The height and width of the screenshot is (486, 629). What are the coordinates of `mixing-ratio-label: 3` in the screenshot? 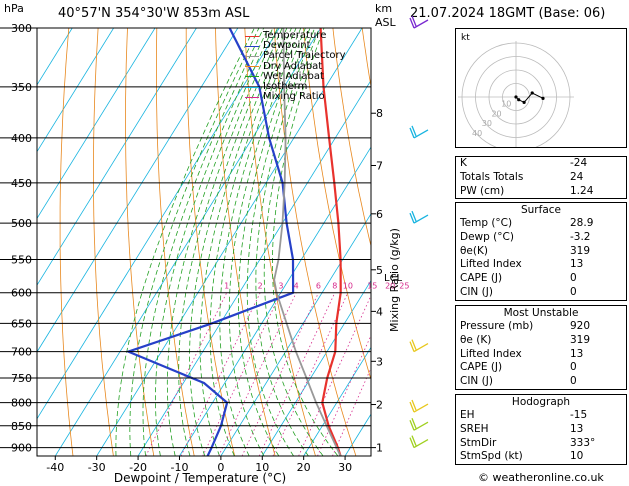 It's located at (280, 286).